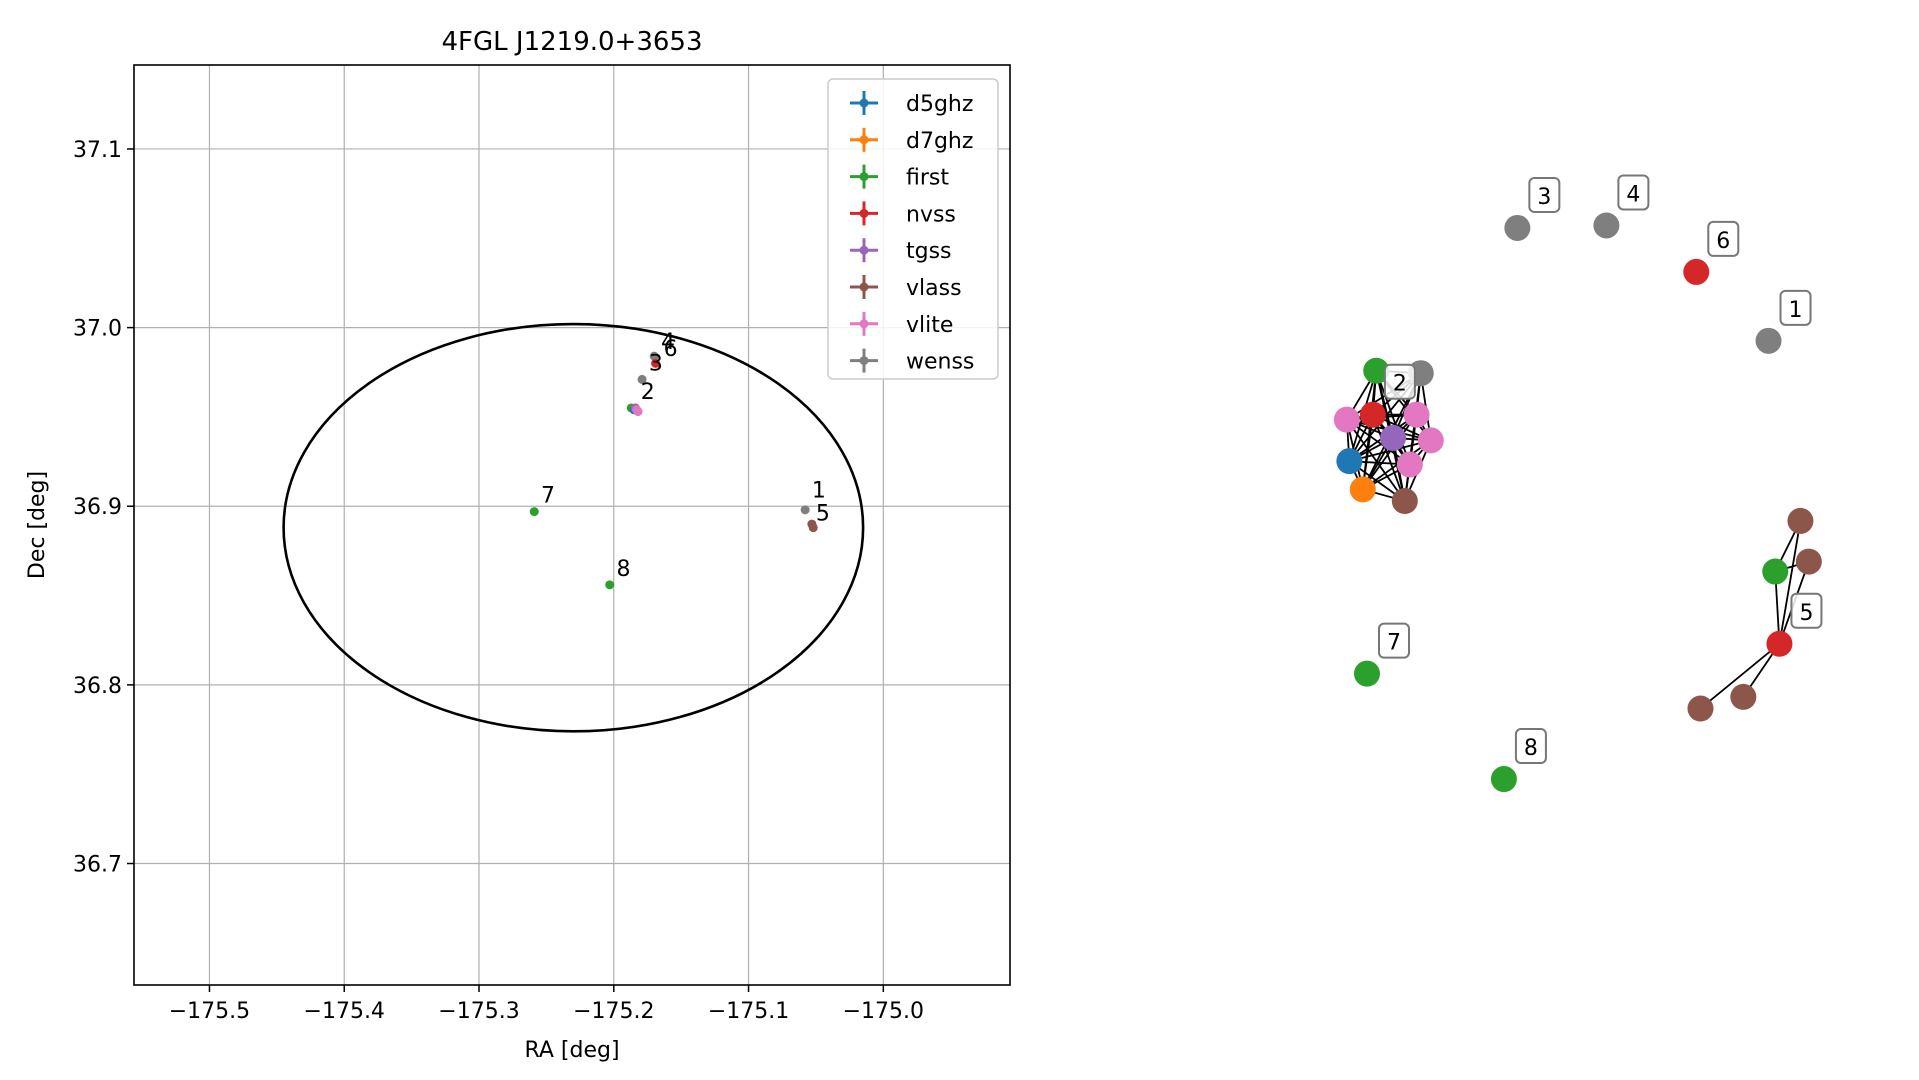 This screenshot has width=1919, height=1080. What do you see at coordinates (929, 325) in the screenshot?
I see `legend-label: vlite` at bounding box center [929, 325].